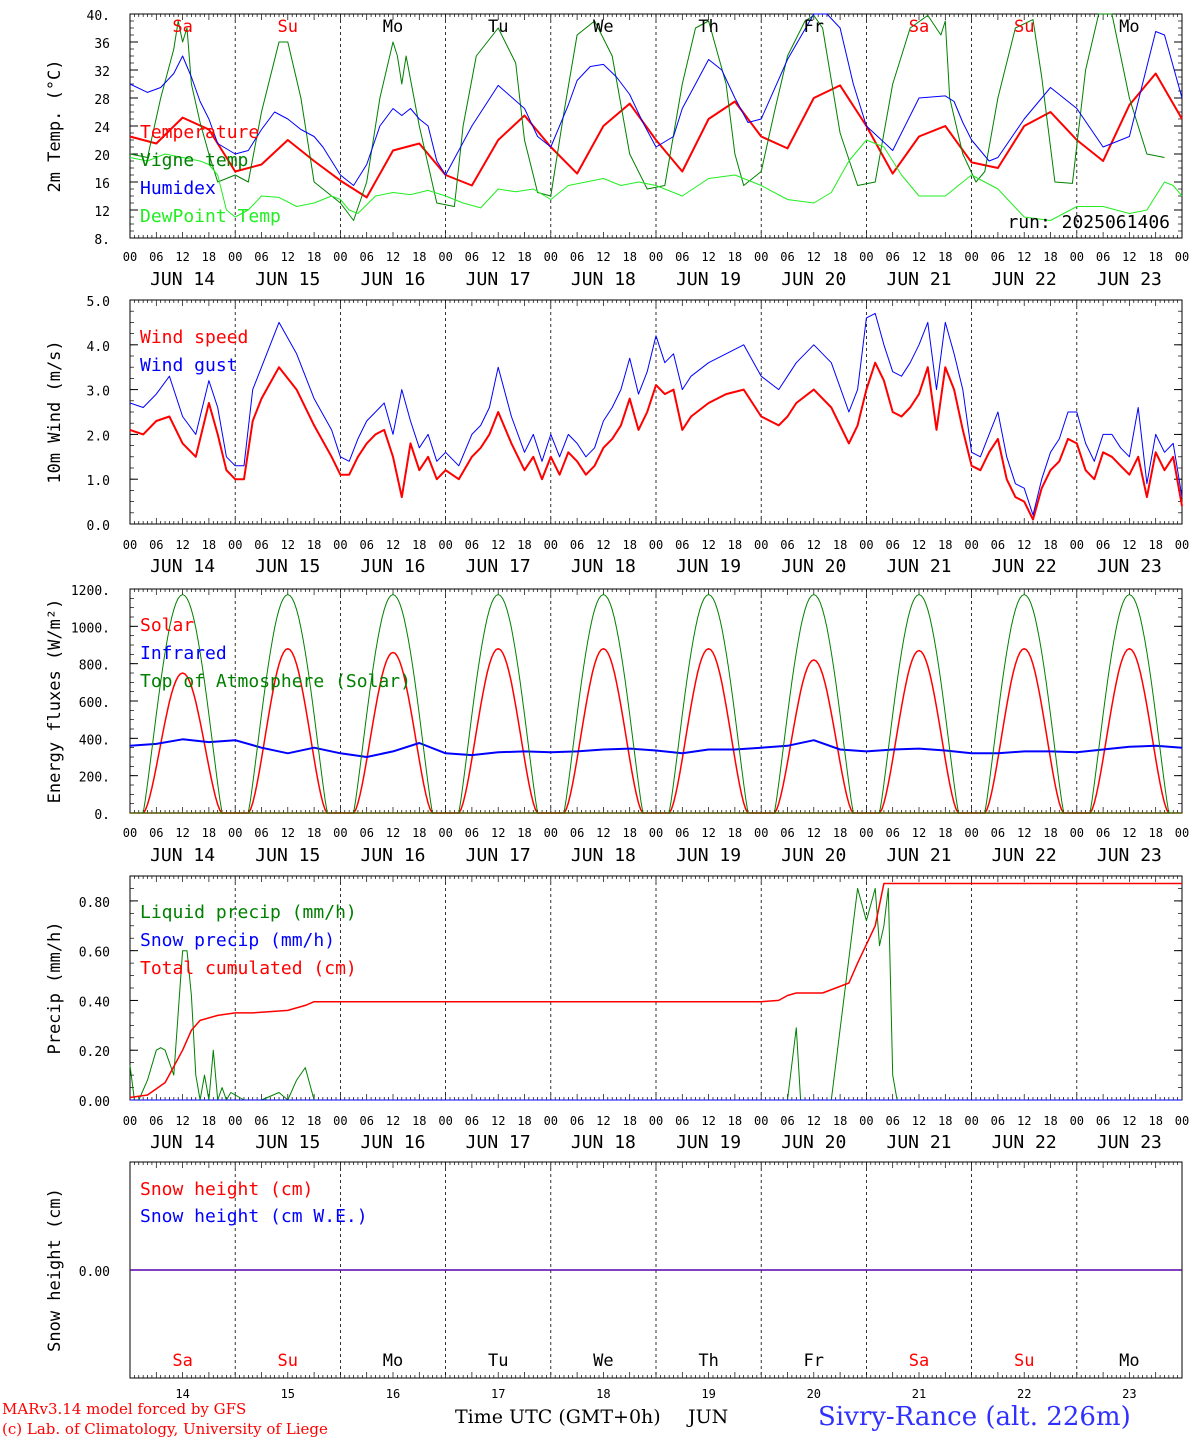 The width and height of the screenshot is (1194, 1440). I want to click on day-number: 20, so click(814, 1394).